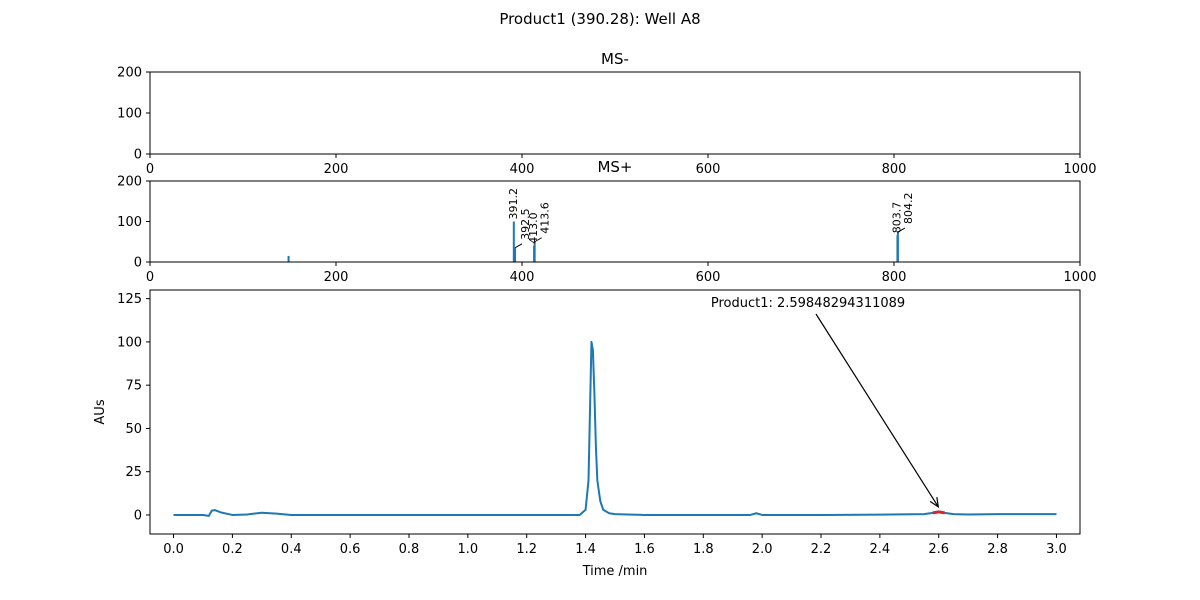 The width and height of the screenshot is (1200, 600). I want to click on chromatogram-xtick-label: 2.4, so click(880, 549).